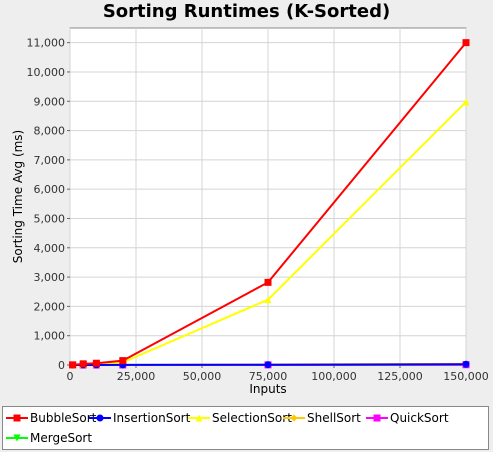  I want to click on x-tick-label: 125,000, so click(400, 376).